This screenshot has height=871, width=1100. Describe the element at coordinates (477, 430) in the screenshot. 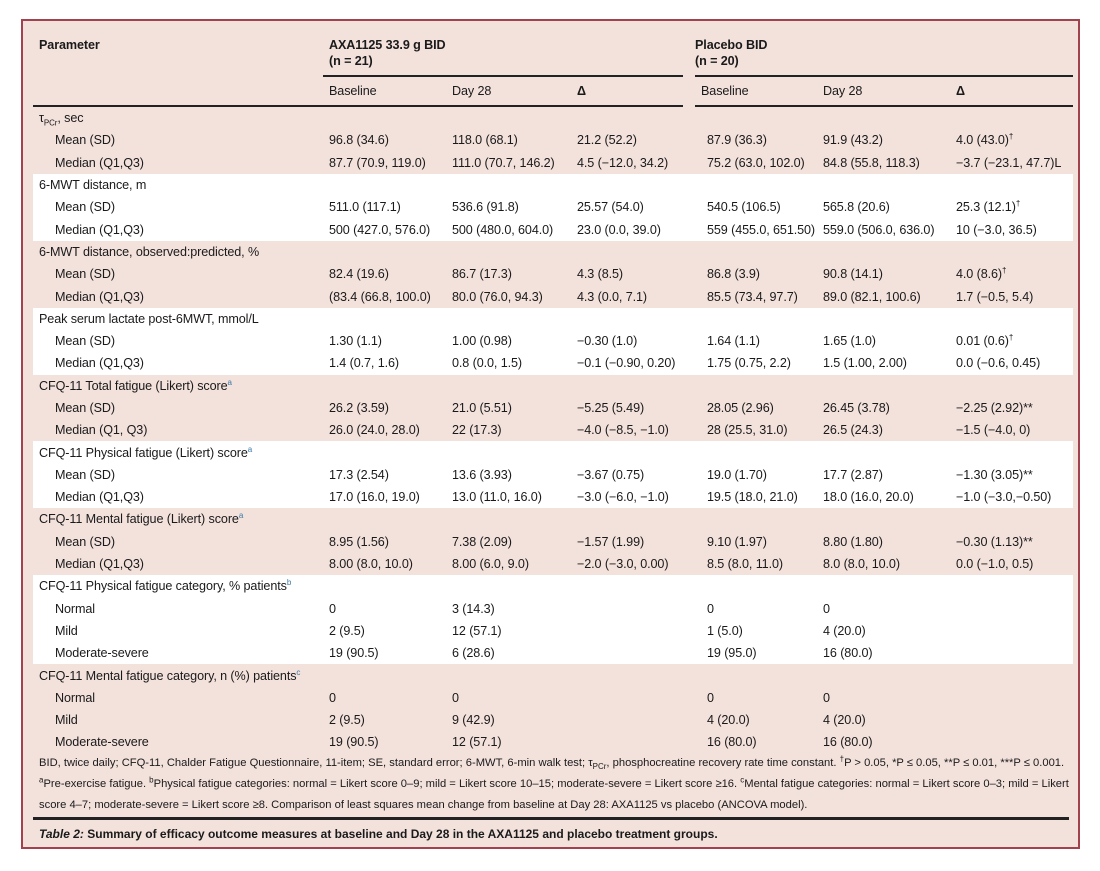

I see `table-cell: 22 (17.3)` at that location.